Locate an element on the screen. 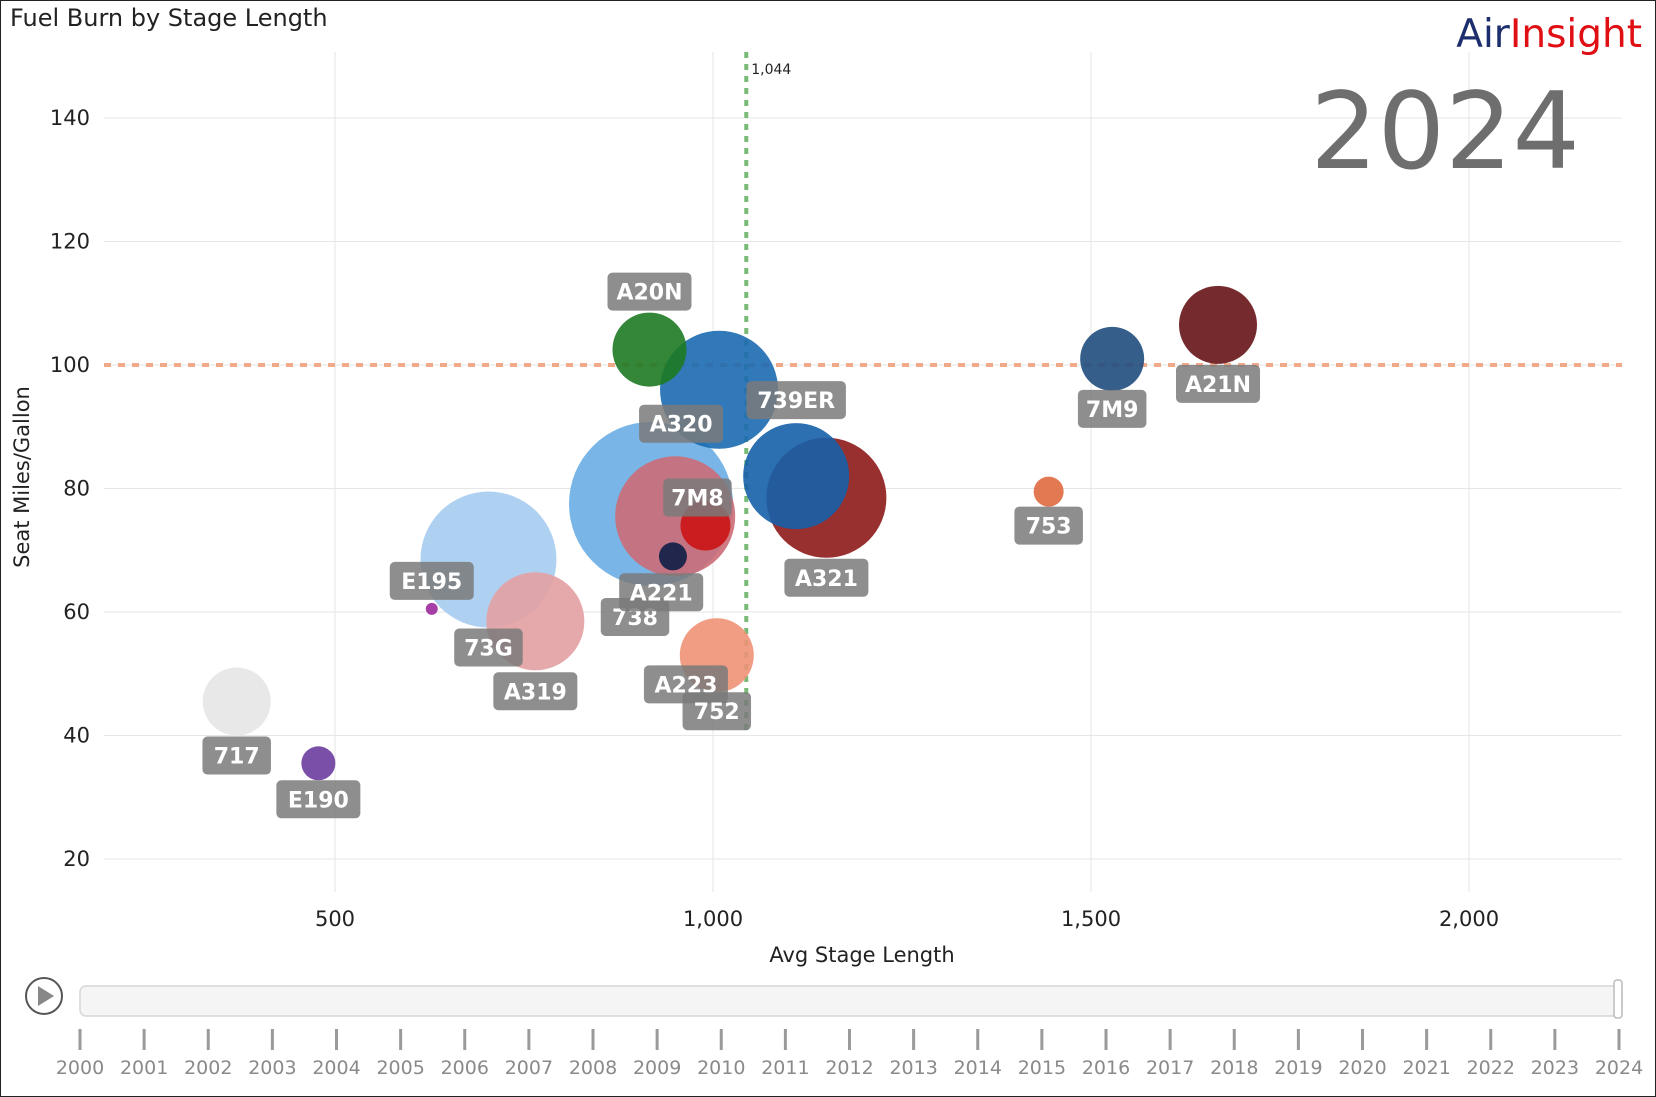 This screenshot has width=1656, height=1097. bubble-label: 753 is located at coordinates (1048, 525).